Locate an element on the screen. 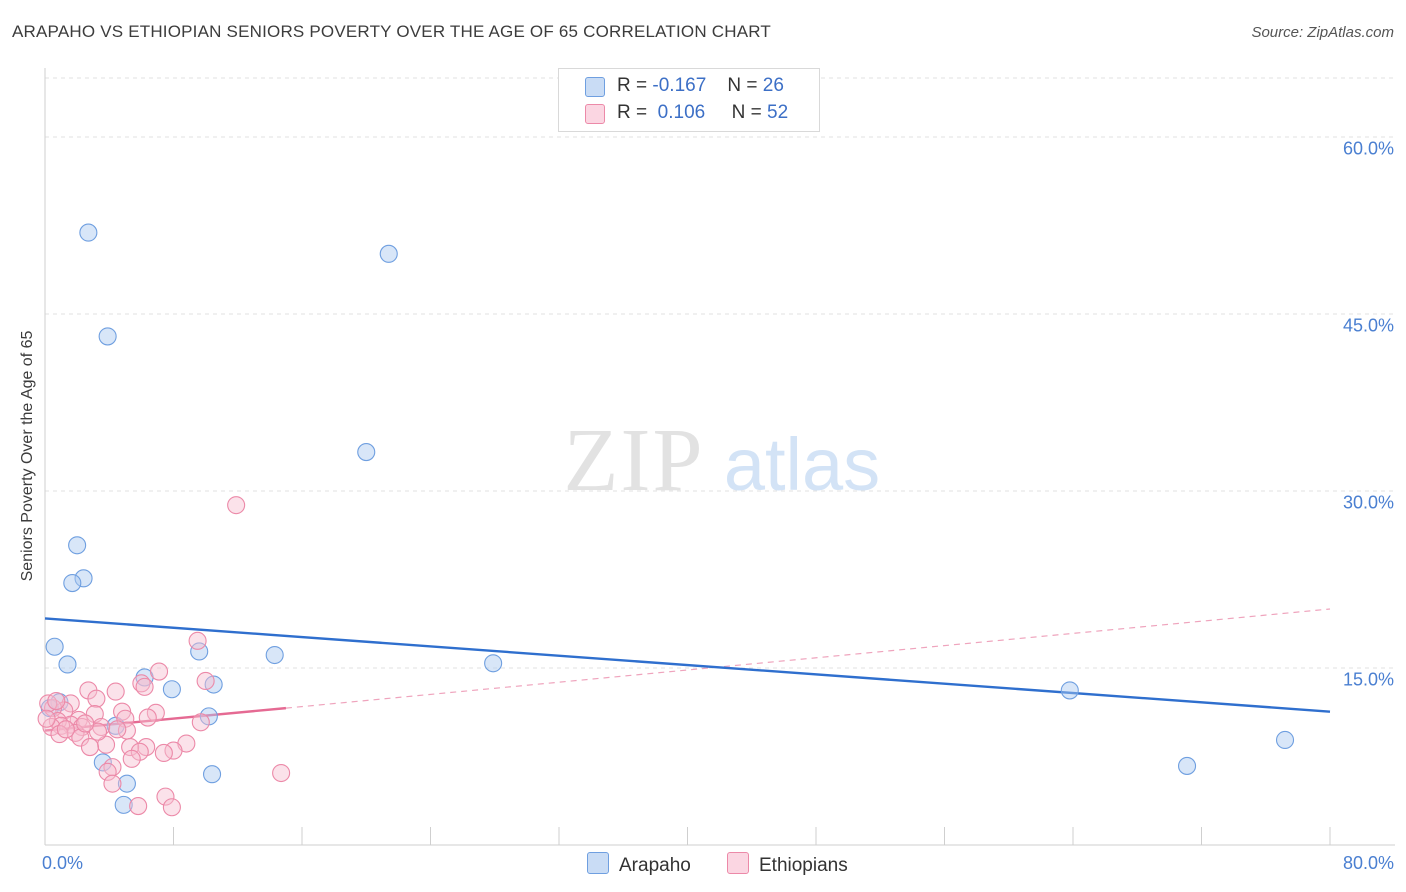 The width and height of the screenshot is (1406, 892). source-label: Source: ZipAtlas.com is located at coordinates (1322, 32).